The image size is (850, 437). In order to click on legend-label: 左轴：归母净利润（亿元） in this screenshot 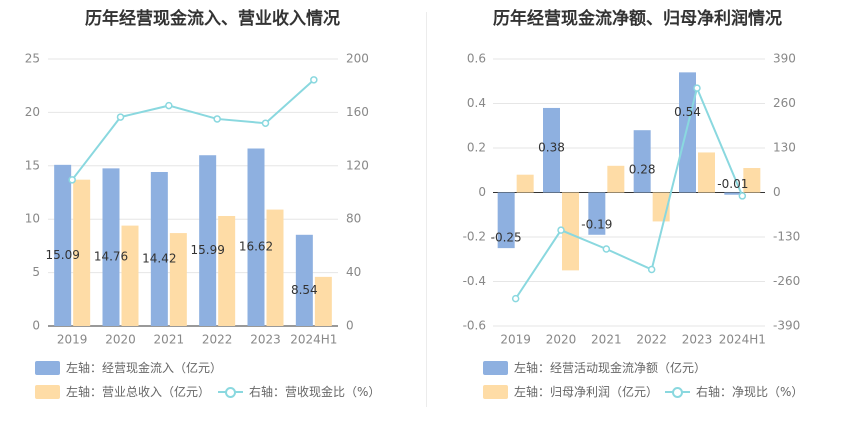, I will do `click(586, 392)`.